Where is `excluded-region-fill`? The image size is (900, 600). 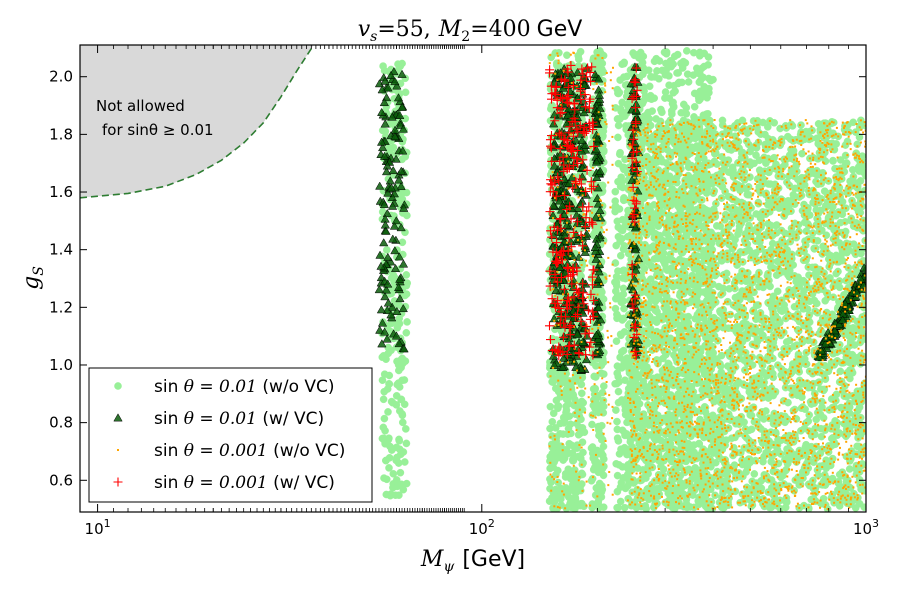
excluded-region-fill is located at coordinates (197, 121).